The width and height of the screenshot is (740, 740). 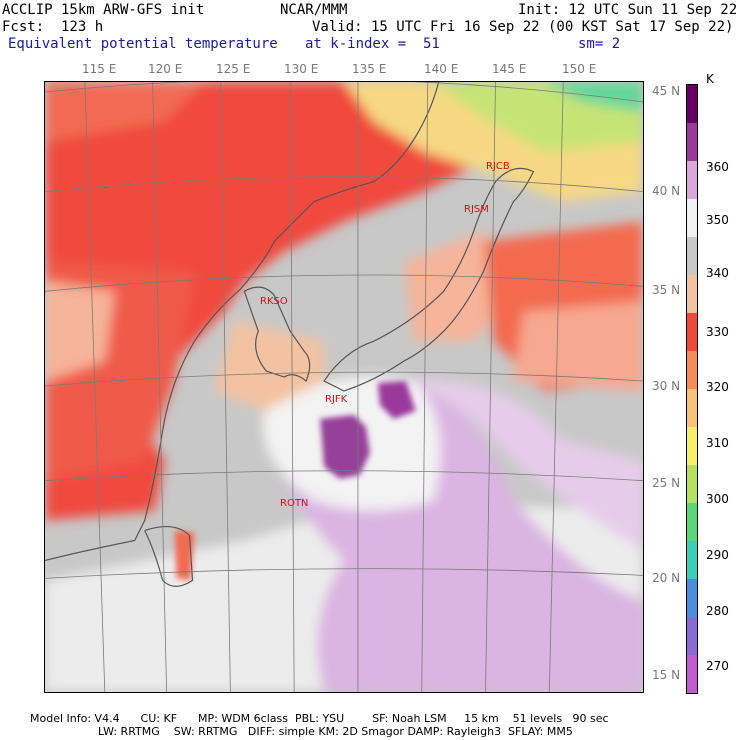 I want to click on colorbar-label: 320, so click(x=717, y=387).